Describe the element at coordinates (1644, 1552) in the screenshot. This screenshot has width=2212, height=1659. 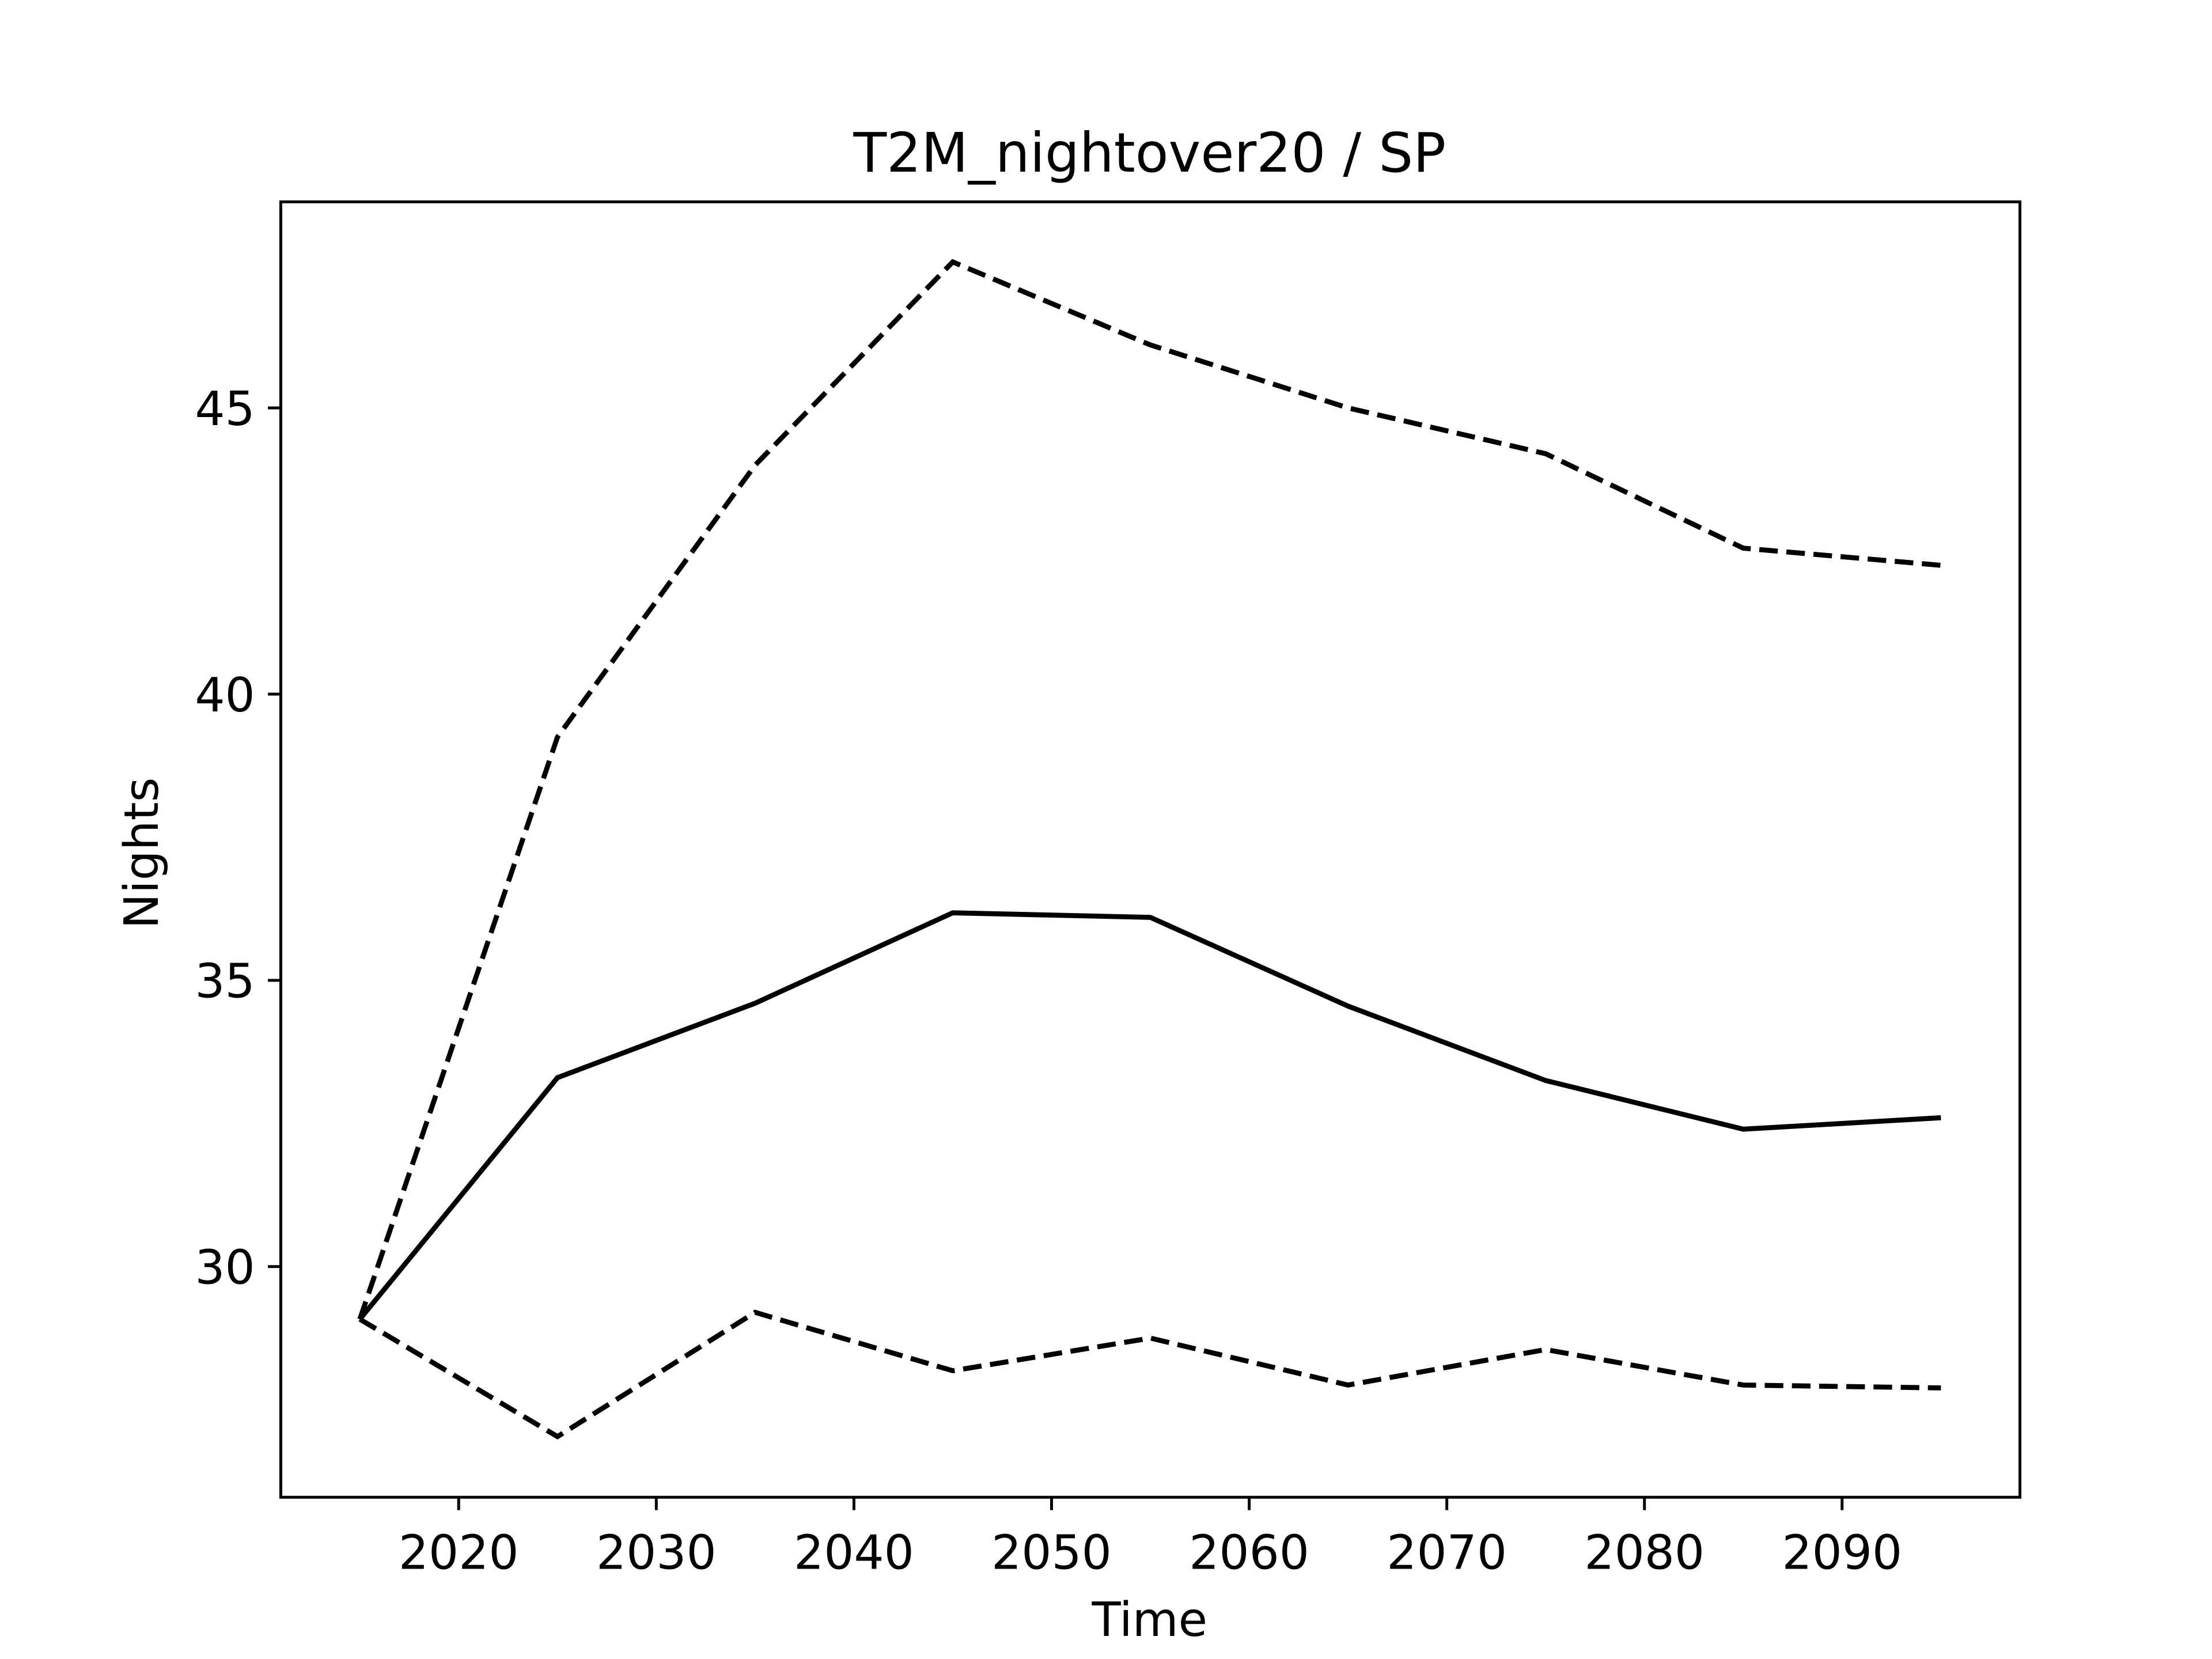
I see `x-tick-label: 2080` at that location.